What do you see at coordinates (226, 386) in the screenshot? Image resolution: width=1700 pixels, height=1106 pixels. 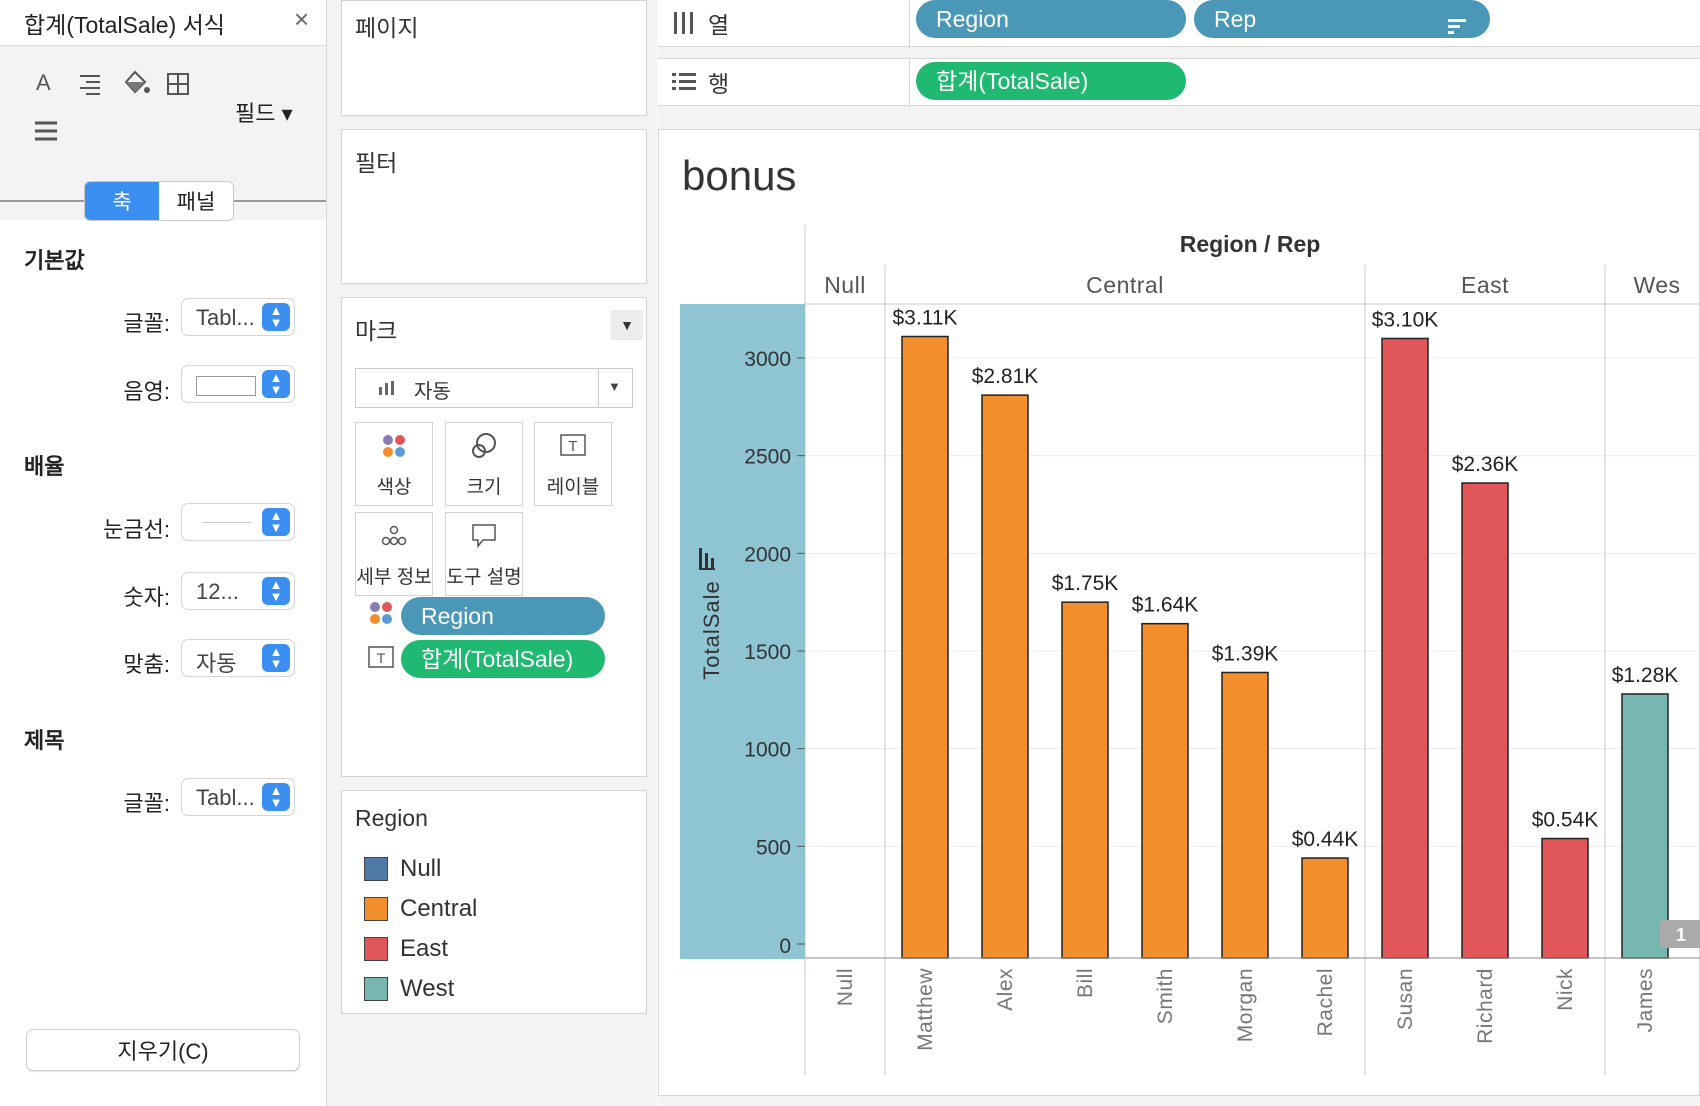 I see `shading-swatch` at bounding box center [226, 386].